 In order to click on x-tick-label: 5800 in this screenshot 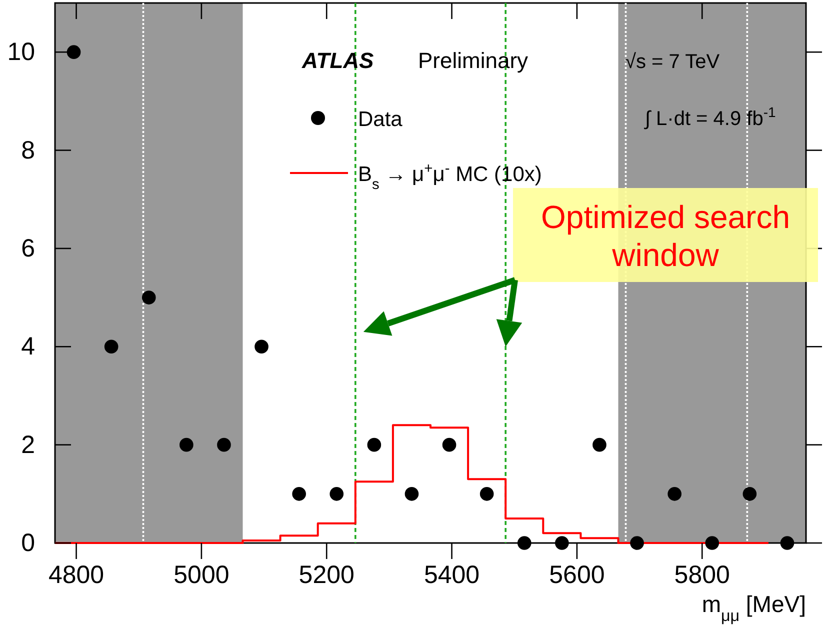, I will do `click(702, 574)`.